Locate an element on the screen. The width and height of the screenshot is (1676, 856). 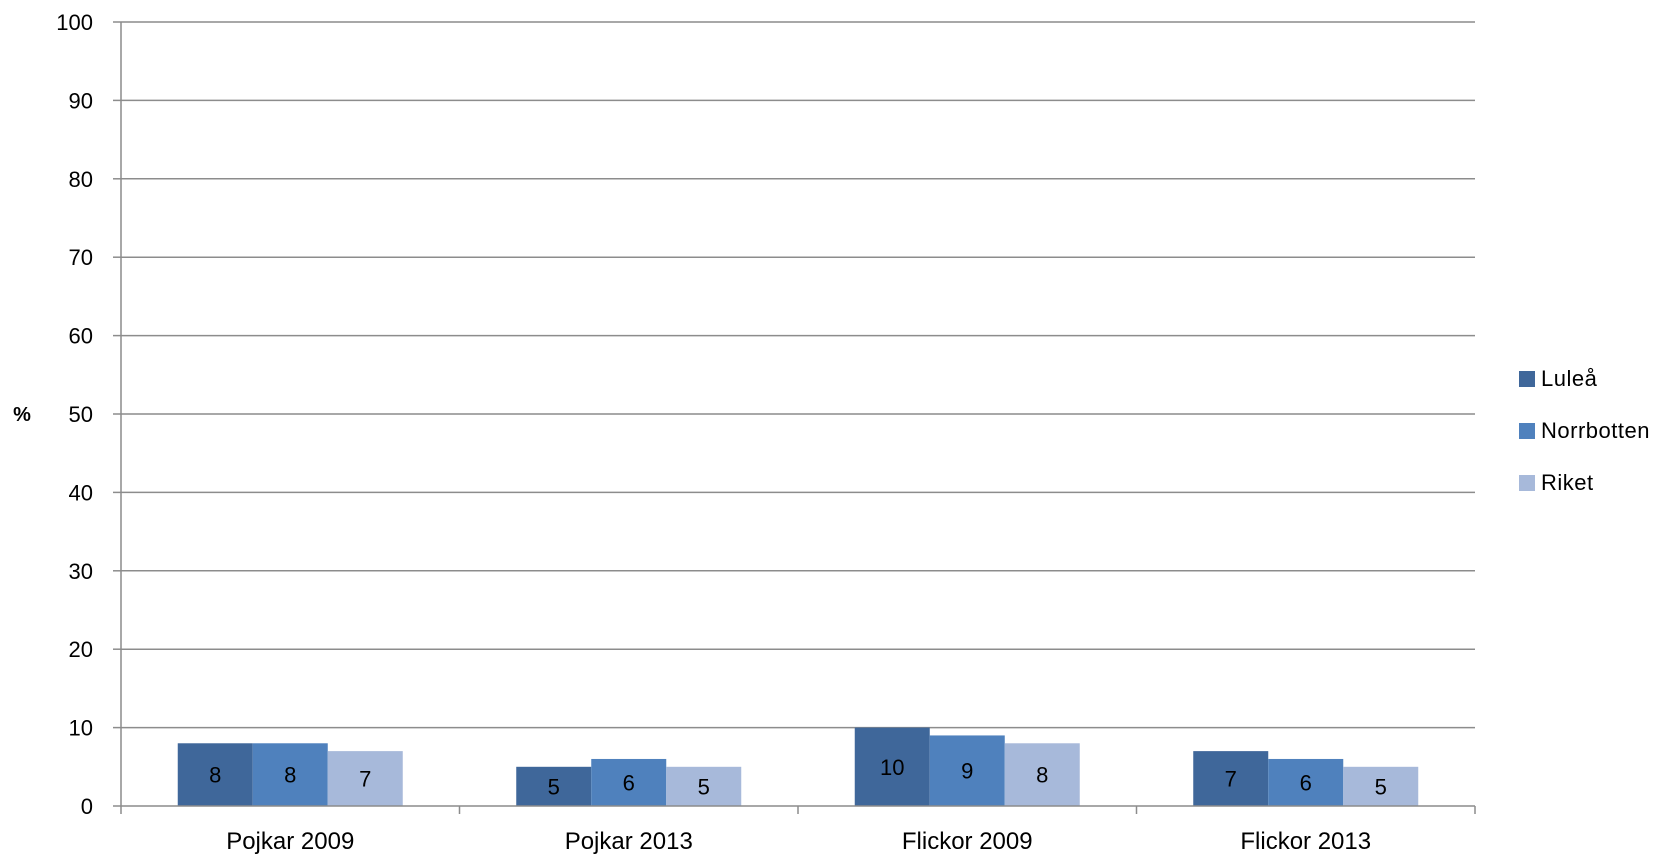
y-tick-labels: 0 10 20 30 40 50 60 70 80 90 100 is located at coordinates (74, 414).